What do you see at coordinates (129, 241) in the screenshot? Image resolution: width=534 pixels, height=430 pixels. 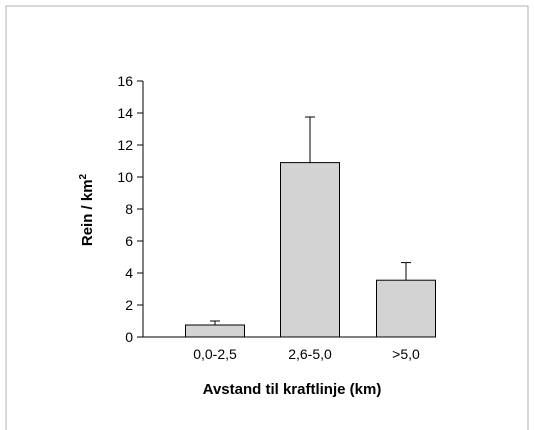 I see `y-tick-label: 6` at bounding box center [129, 241].